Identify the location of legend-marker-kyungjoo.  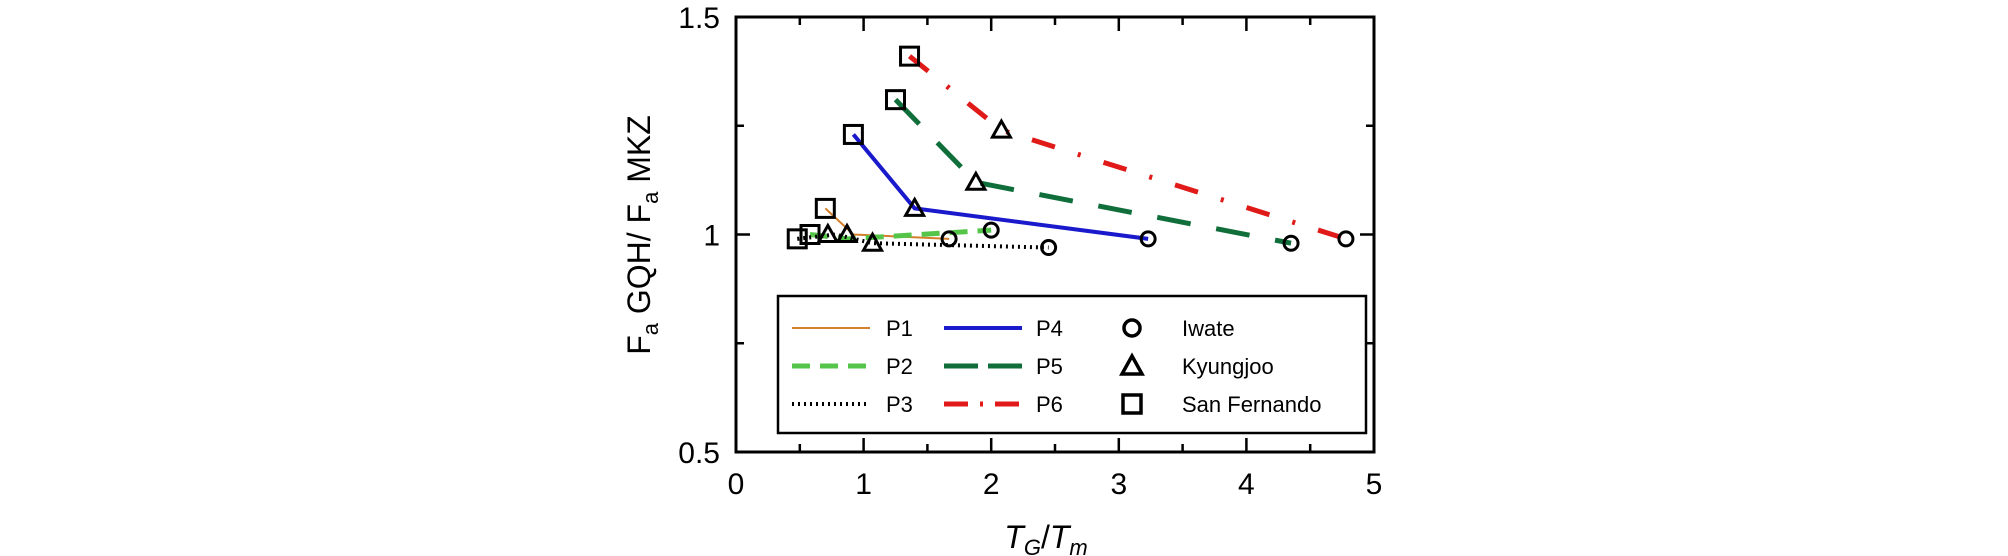
(1132, 364).